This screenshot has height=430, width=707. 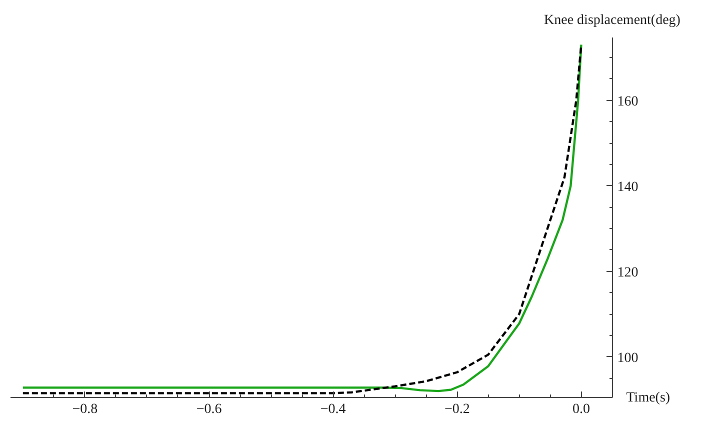 What do you see at coordinates (627, 358) in the screenshot?
I see `y-tick-label: 100` at bounding box center [627, 358].